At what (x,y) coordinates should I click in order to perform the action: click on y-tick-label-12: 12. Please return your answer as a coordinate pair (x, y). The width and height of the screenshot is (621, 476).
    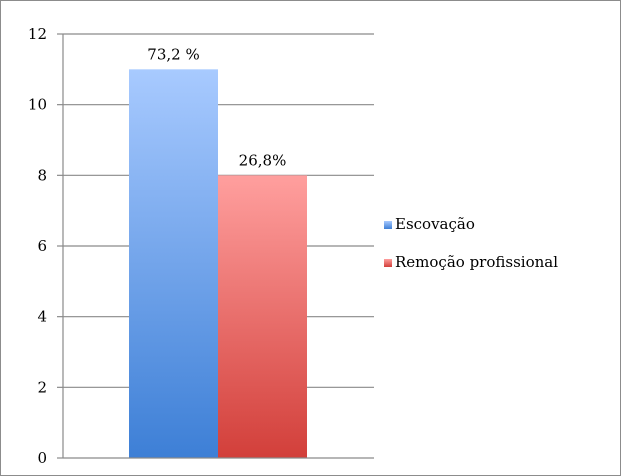
    Looking at the image, I should click on (37, 34).